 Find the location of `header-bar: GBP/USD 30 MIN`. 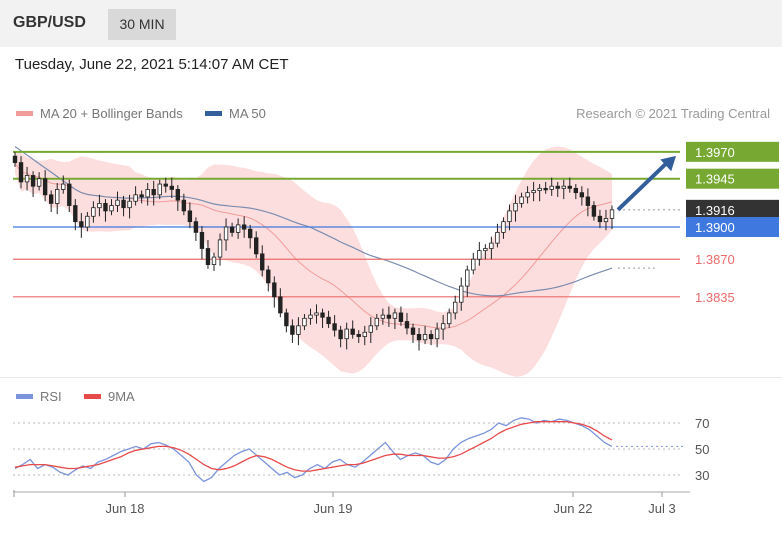

header-bar: GBP/USD 30 MIN is located at coordinates (391, 23).